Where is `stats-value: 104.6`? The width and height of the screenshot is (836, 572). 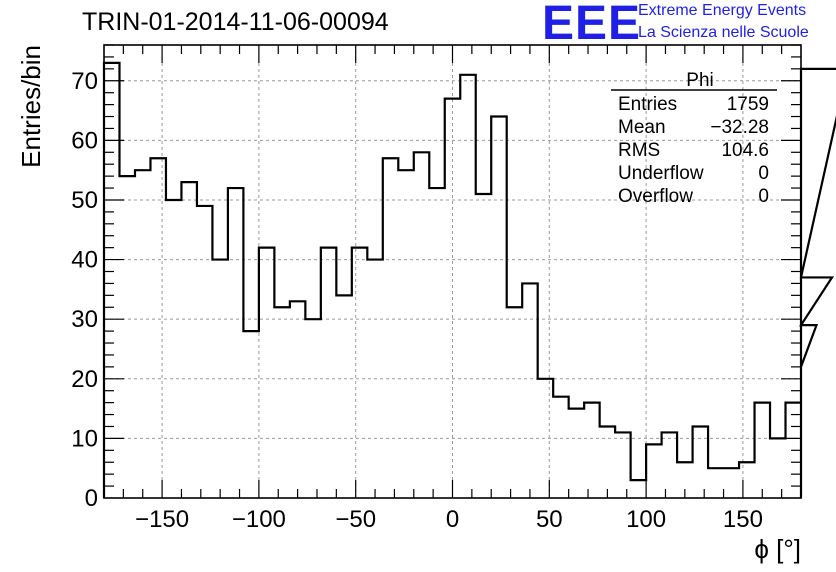
stats-value: 104.6 is located at coordinates (745, 150).